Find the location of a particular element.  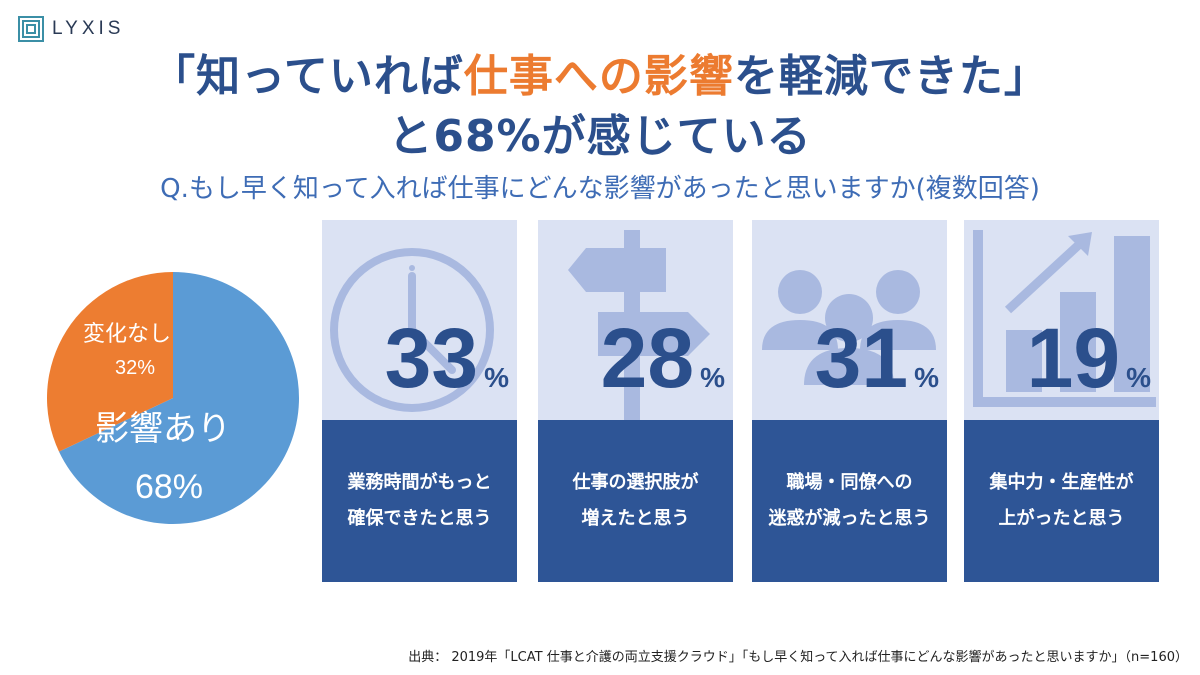

pie-slice-no-change is located at coordinates (109, 362).